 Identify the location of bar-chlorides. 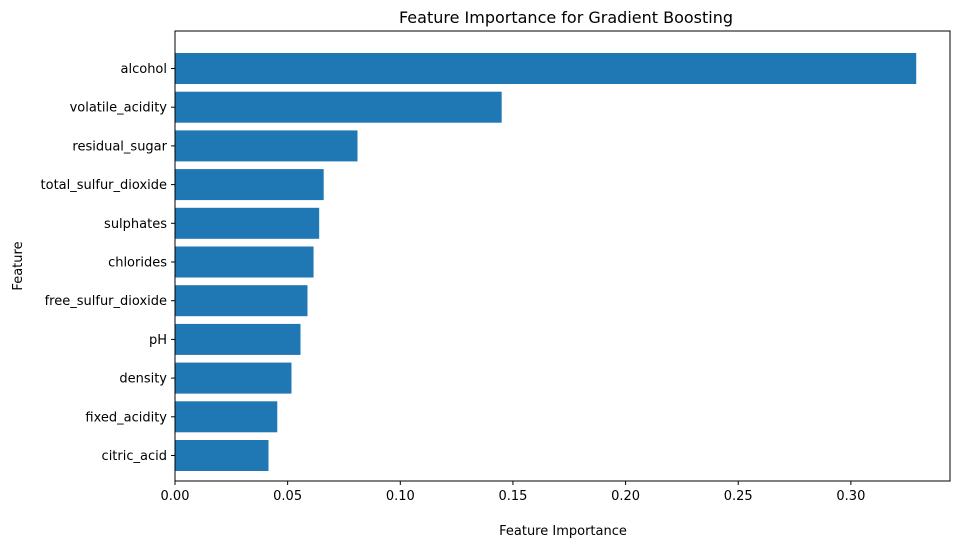
(244, 262).